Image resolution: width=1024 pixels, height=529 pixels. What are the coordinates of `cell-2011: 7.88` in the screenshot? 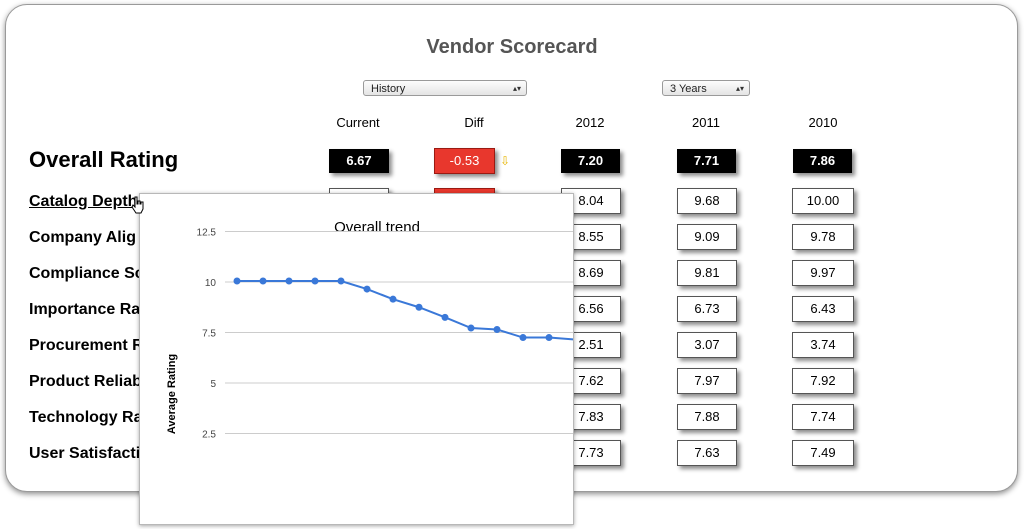 It's located at (707, 417).